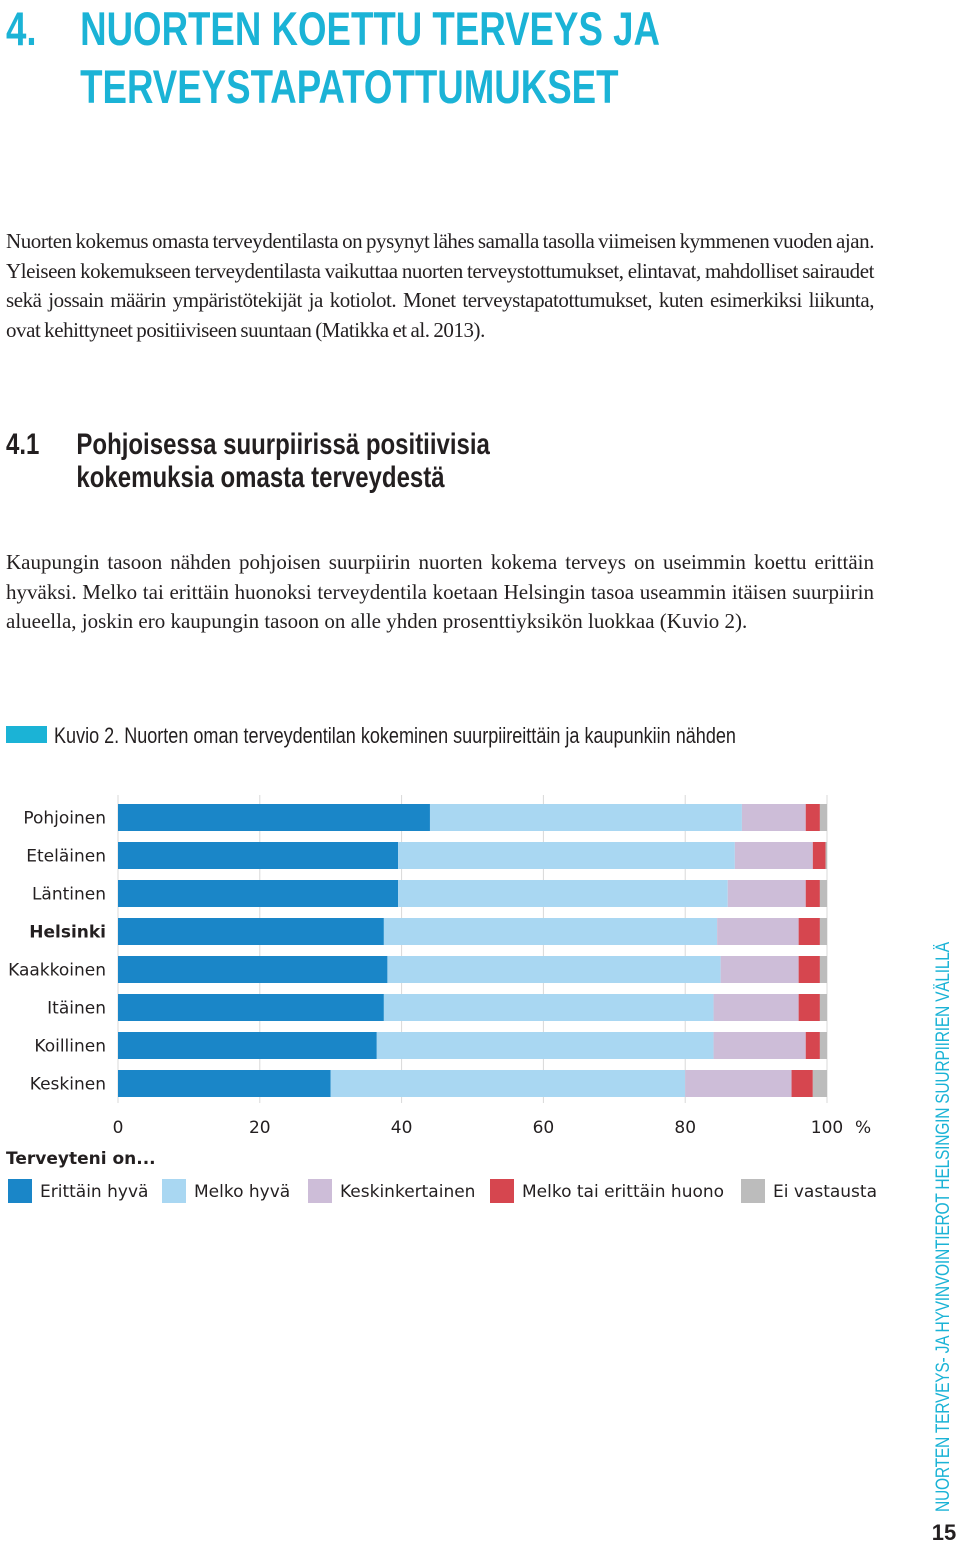 The height and width of the screenshot is (1547, 960). Describe the element at coordinates (66, 857) in the screenshot. I see `category-label: Eteläinen` at that location.